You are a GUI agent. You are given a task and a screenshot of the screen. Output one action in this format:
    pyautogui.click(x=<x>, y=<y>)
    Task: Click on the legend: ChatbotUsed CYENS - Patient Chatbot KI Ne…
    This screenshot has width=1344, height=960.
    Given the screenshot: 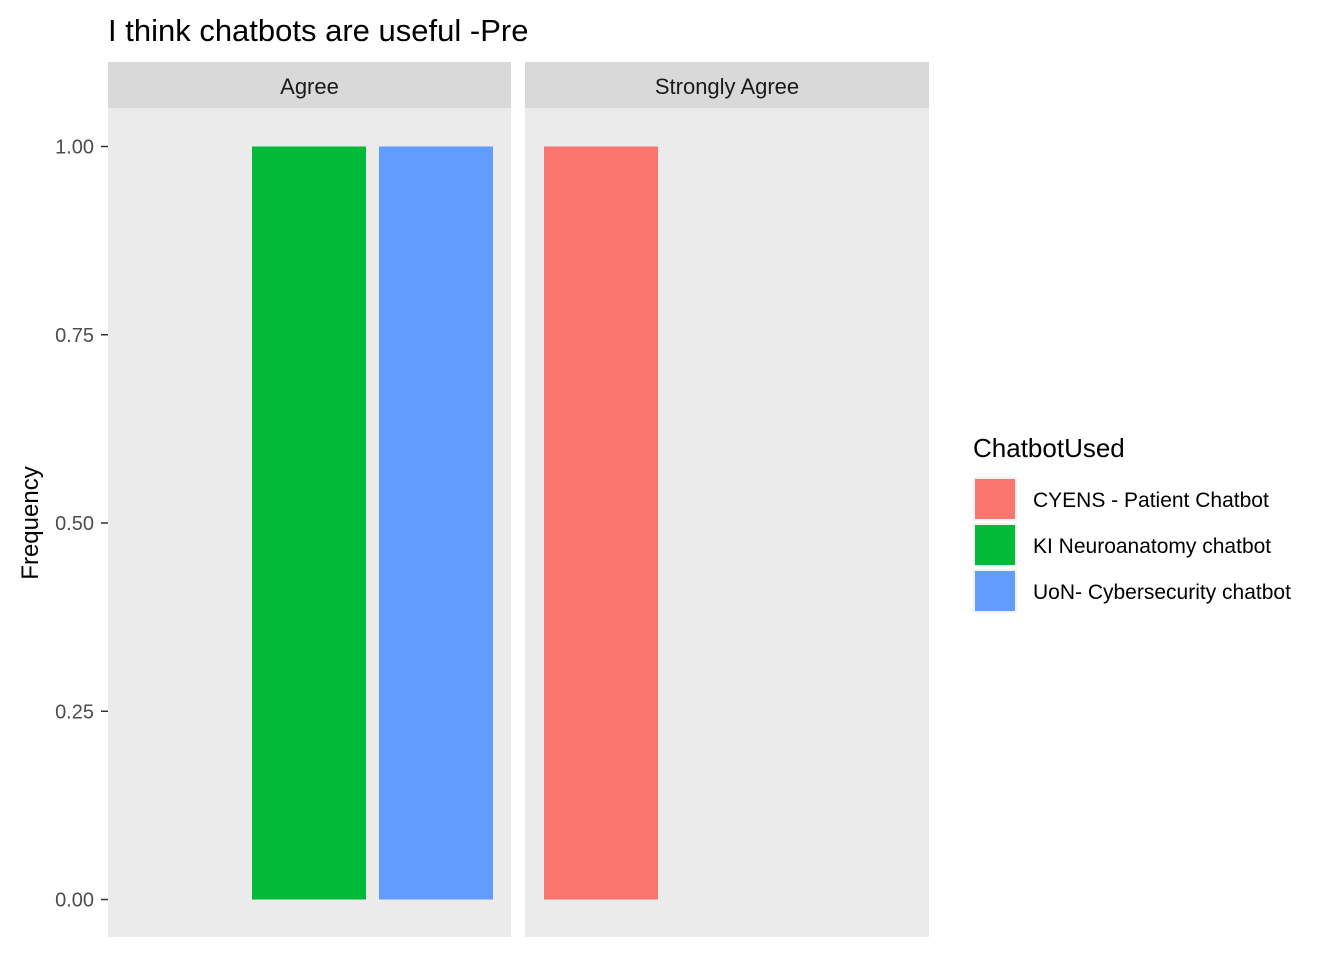 What is the action you would take?
    pyautogui.click(x=1132, y=523)
    